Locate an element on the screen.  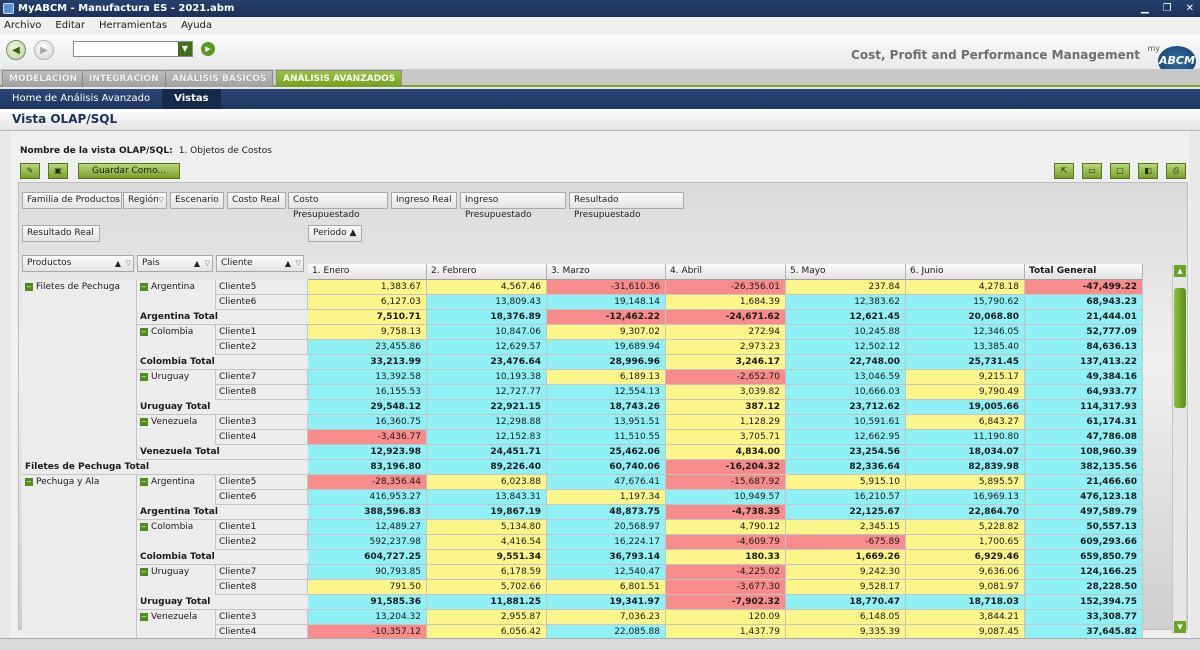
window-button: □ is located at coordinates (1120, 171).